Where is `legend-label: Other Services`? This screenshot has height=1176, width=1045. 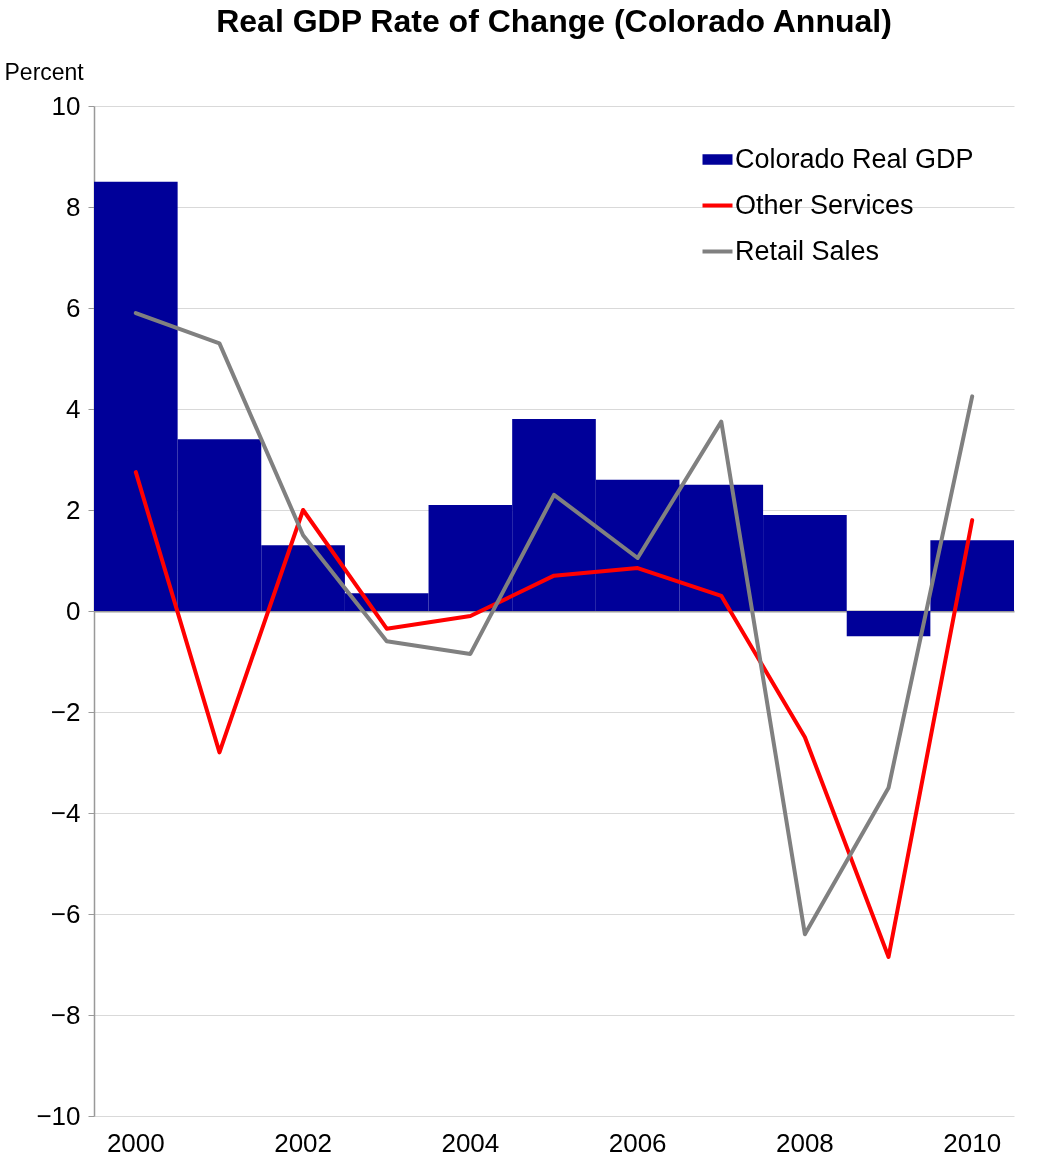 legend-label: Other Services is located at coordinates (824, 204).